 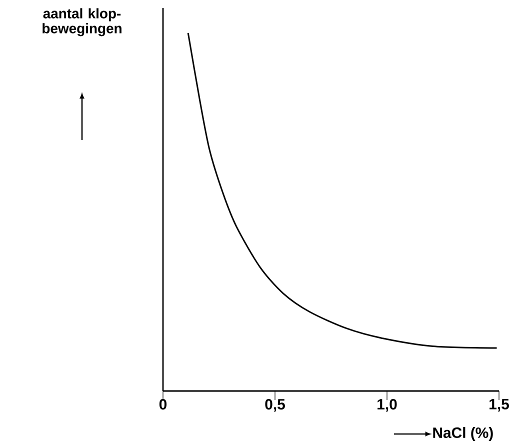 What do you see at coordinates (463, 434) in the screenshot?
I see `x-axis-title: NaCl (%)` at bounding box center [463, 434].